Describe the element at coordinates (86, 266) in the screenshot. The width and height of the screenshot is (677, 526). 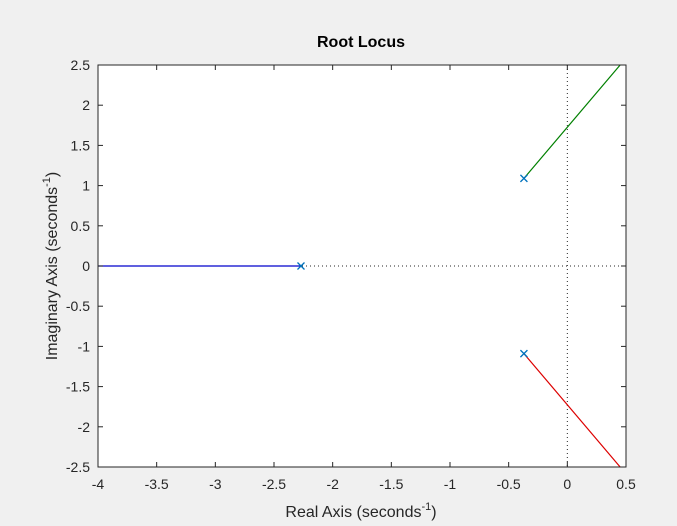
I see `y-tick-label: 0` at that location.